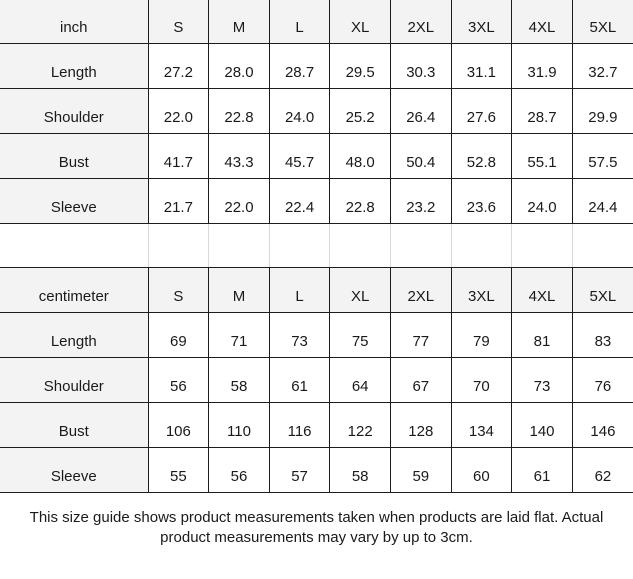 This screenshot has width=633, height=579. I want to click on measurement-cell: 57.5, so click(602, 155).